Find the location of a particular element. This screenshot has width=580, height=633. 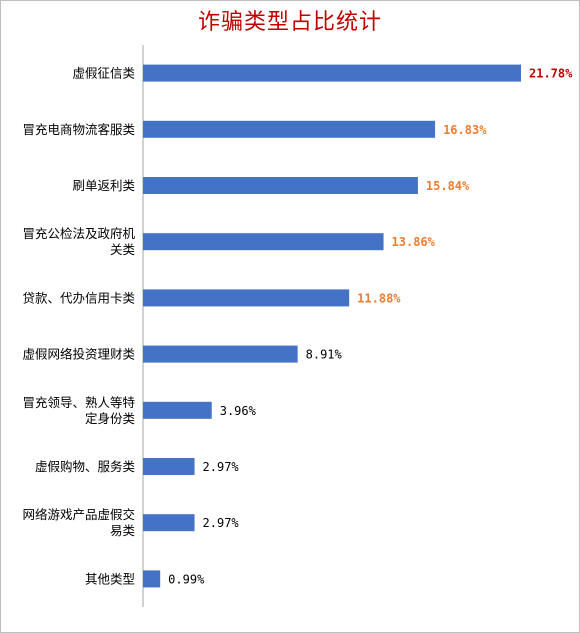

category-label: 冒充领导、熟人等特 is located at coordinates (78, 402).